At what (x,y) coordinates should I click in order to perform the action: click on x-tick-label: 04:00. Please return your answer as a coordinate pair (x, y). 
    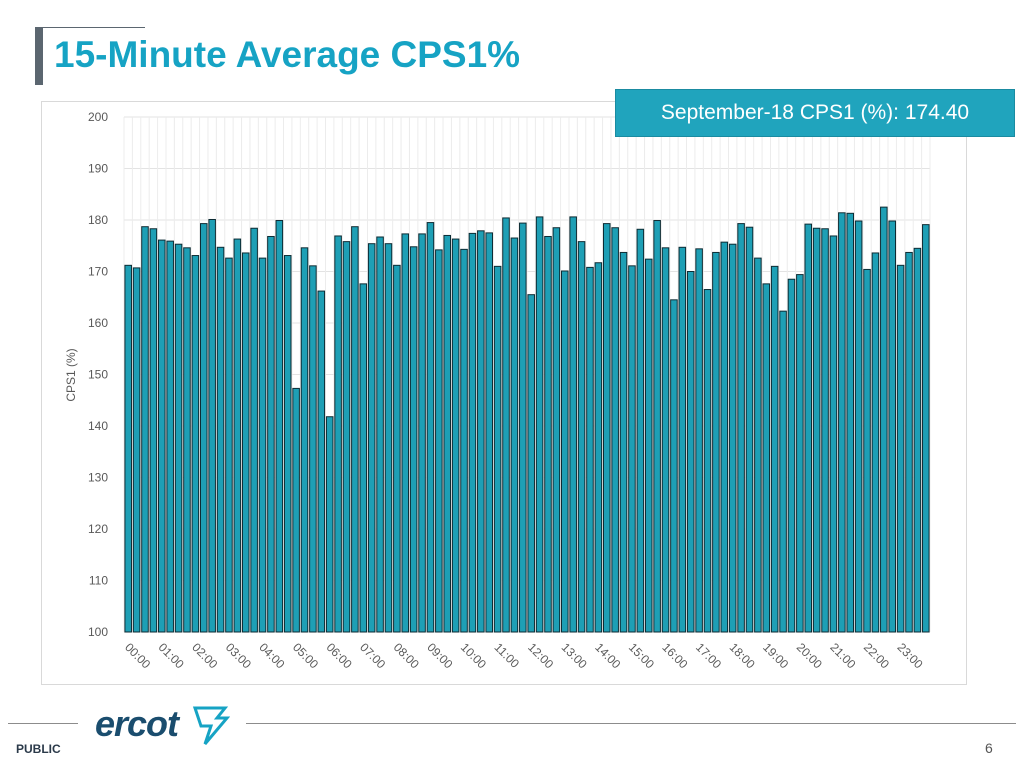
    Looking at the image, I should click on (271, 655).